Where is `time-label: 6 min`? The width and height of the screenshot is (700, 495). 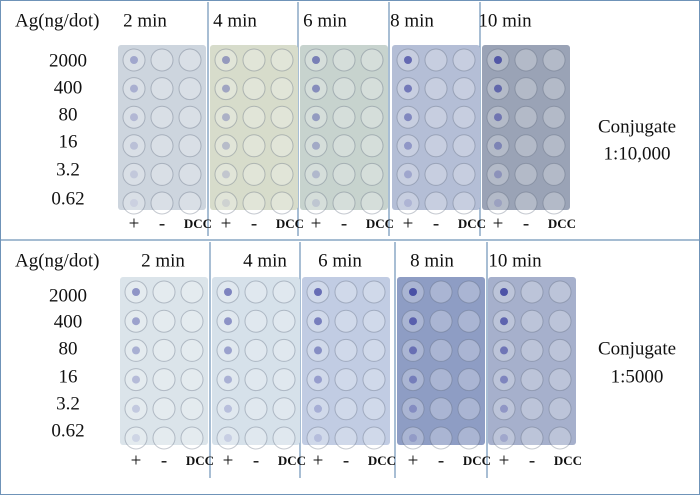 time-label: 6 min is located at coordinates (340, 260).